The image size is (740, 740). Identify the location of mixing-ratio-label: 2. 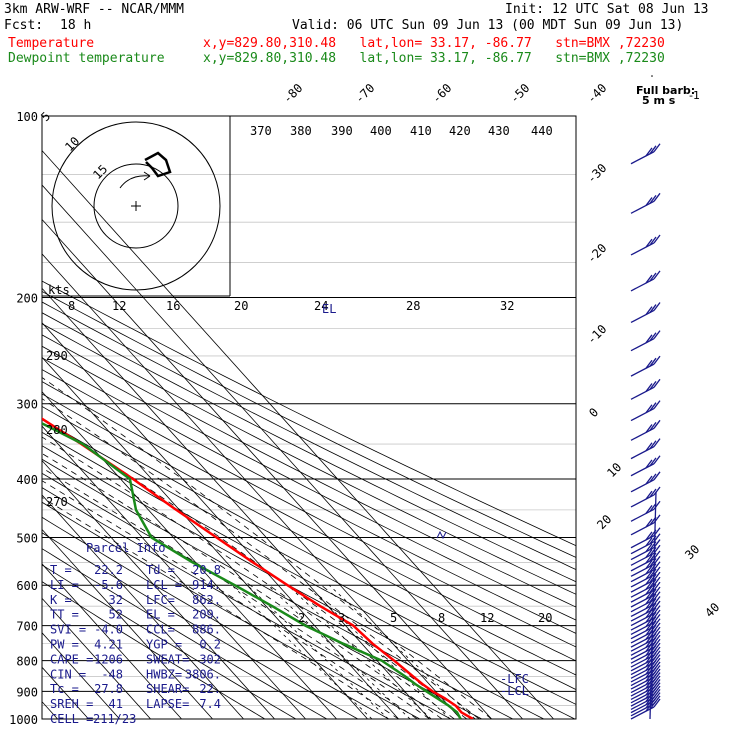
(301, 618).